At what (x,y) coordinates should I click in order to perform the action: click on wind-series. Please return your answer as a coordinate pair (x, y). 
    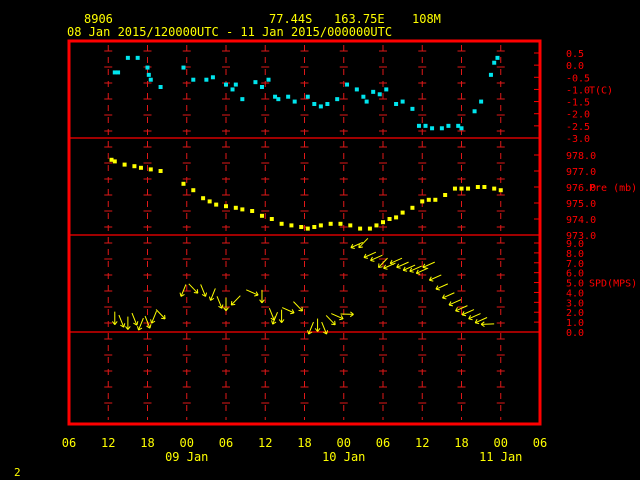
    Looking at the image, I should click on (303, 286).